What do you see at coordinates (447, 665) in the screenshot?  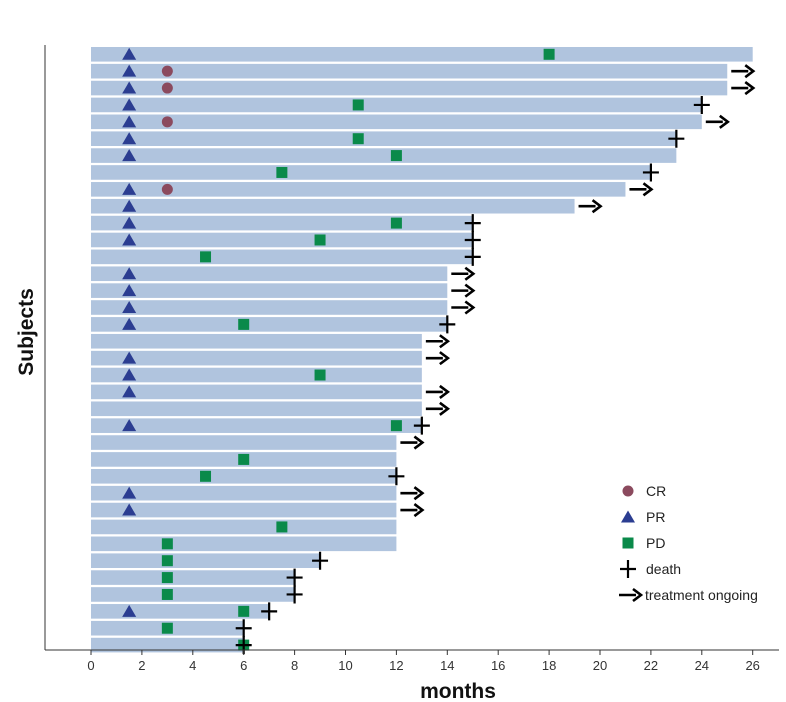 I see `x-tick-label: 14` at bounding box center [447, 665].